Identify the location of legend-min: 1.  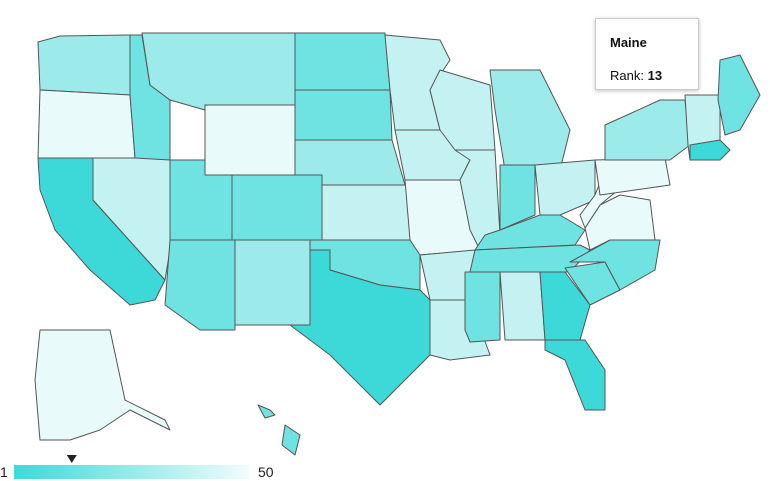
(4, 472).